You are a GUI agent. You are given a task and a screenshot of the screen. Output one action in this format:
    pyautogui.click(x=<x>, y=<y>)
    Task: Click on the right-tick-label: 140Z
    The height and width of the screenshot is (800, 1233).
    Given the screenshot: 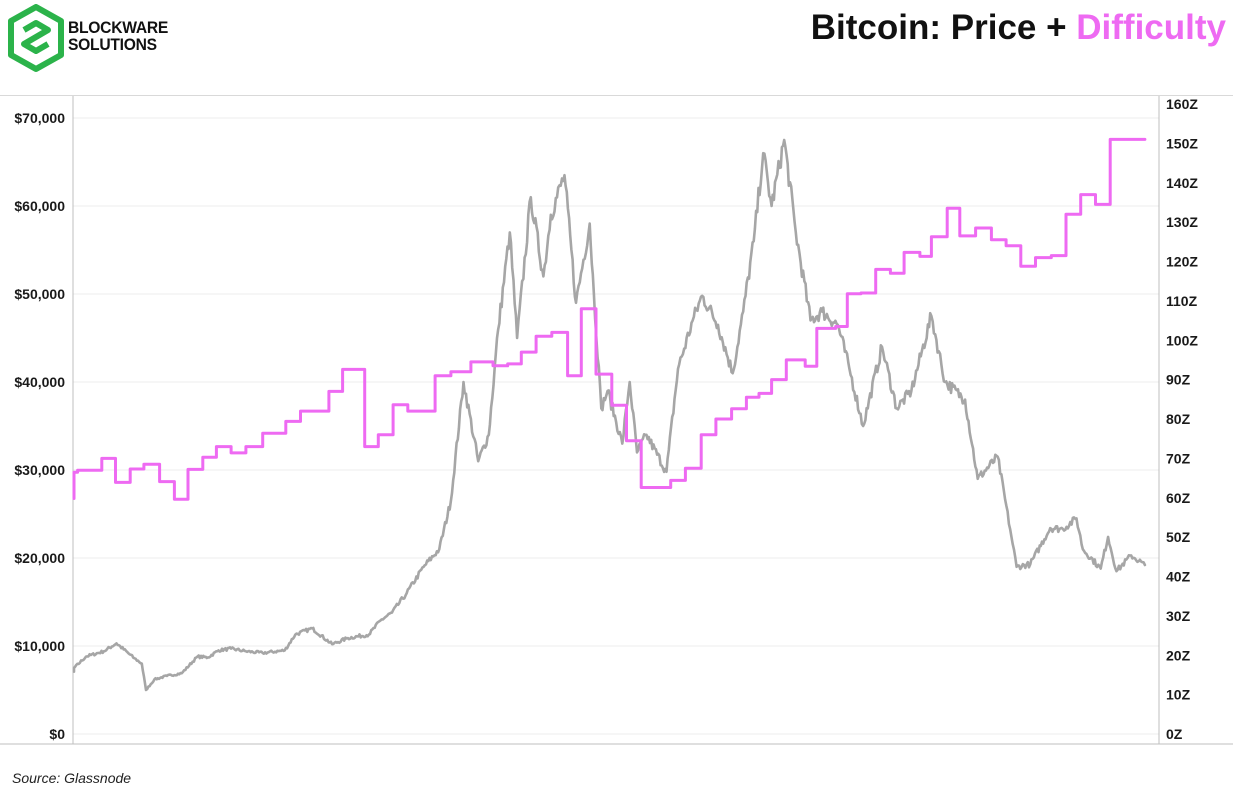 What is the action you would take?
    pyautogui.click(x=1182, y=183)
    